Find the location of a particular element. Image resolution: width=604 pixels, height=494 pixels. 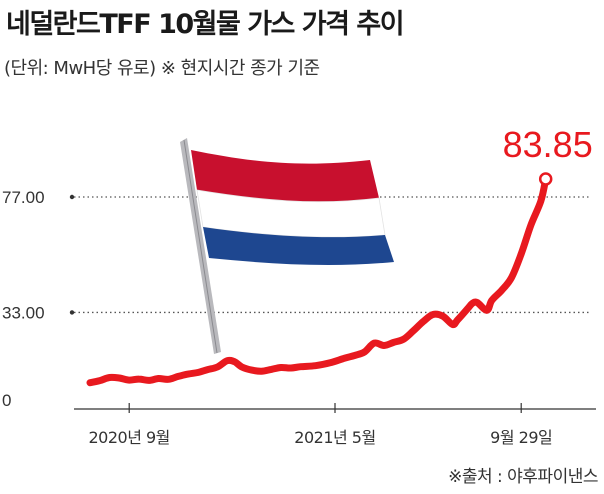

source-note: ※출처 : 야후파이낸스 is located at coordinates (523, 477).